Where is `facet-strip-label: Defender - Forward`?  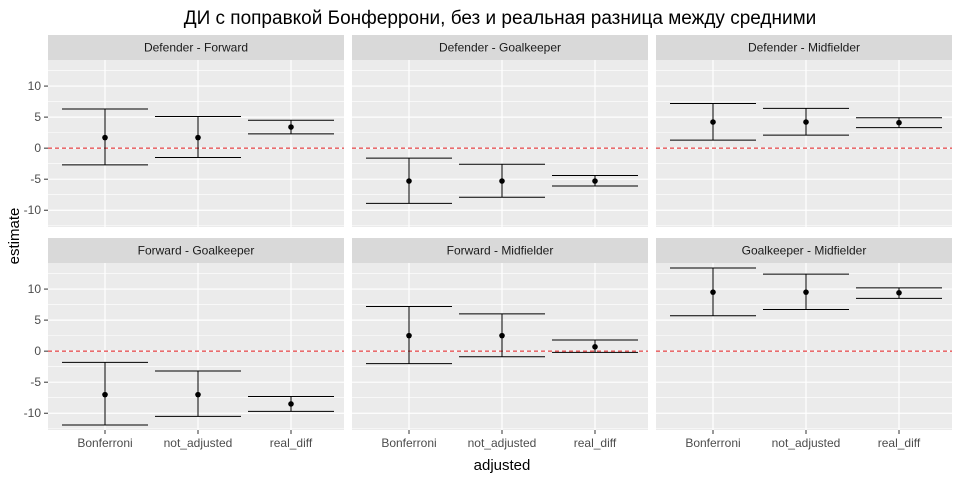
facet-strip-label: Defender - Forward is located at coordinates (196, 48).